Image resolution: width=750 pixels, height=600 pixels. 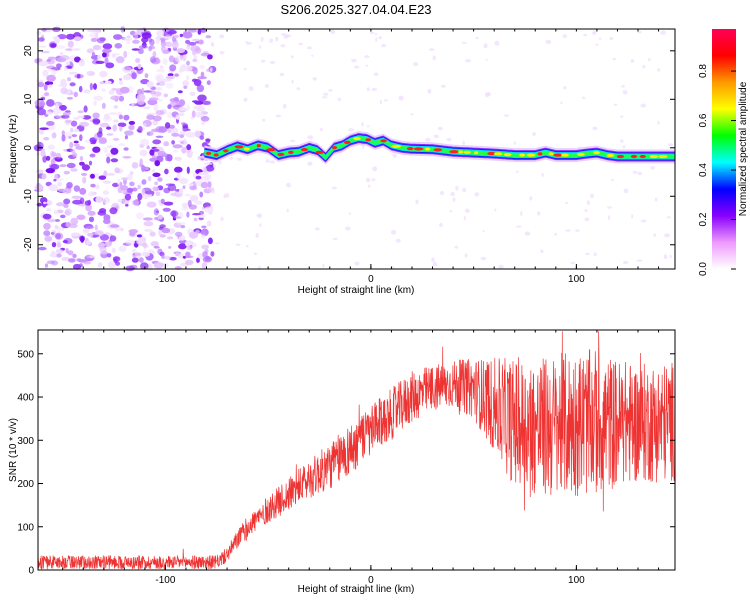 What do you see at coordinates (25, 484) in the screenshot?
I see `y-tick-label: 200` at bounding box center [25, 484].